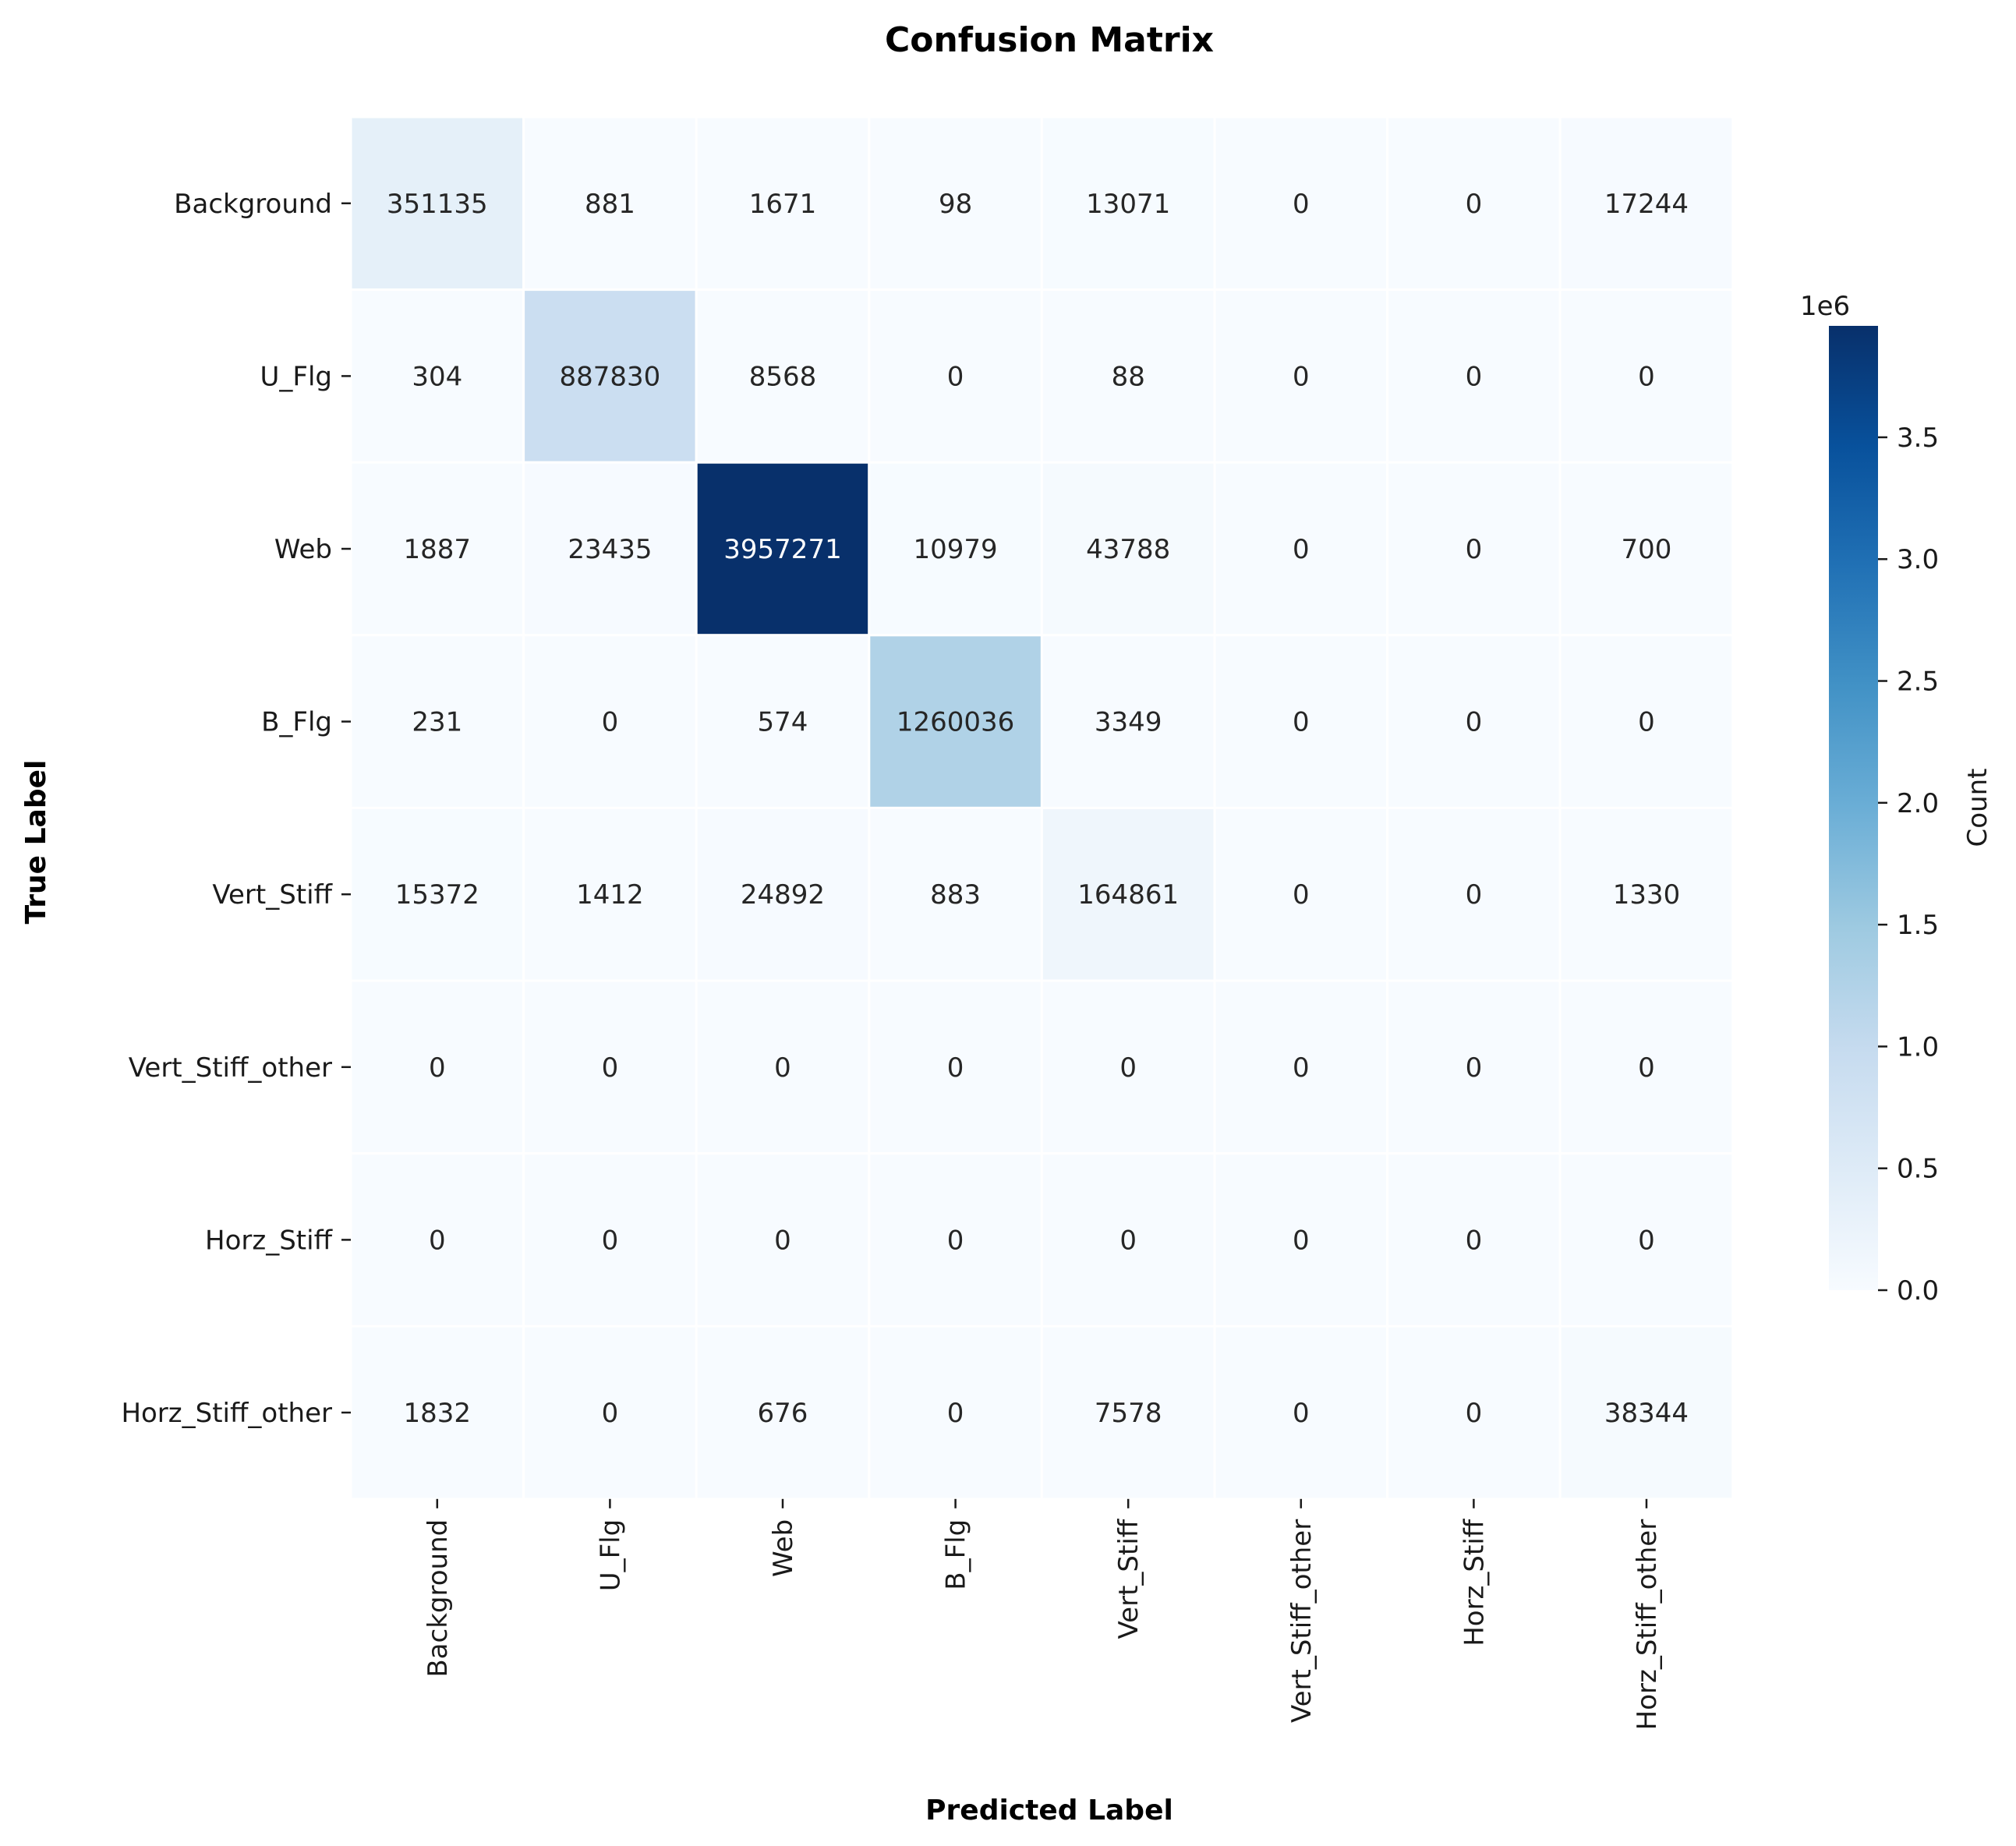 The width and height of the screenshot is (2016, 1846). I want to click on cell-value-label: 351135, so click(438, 205).